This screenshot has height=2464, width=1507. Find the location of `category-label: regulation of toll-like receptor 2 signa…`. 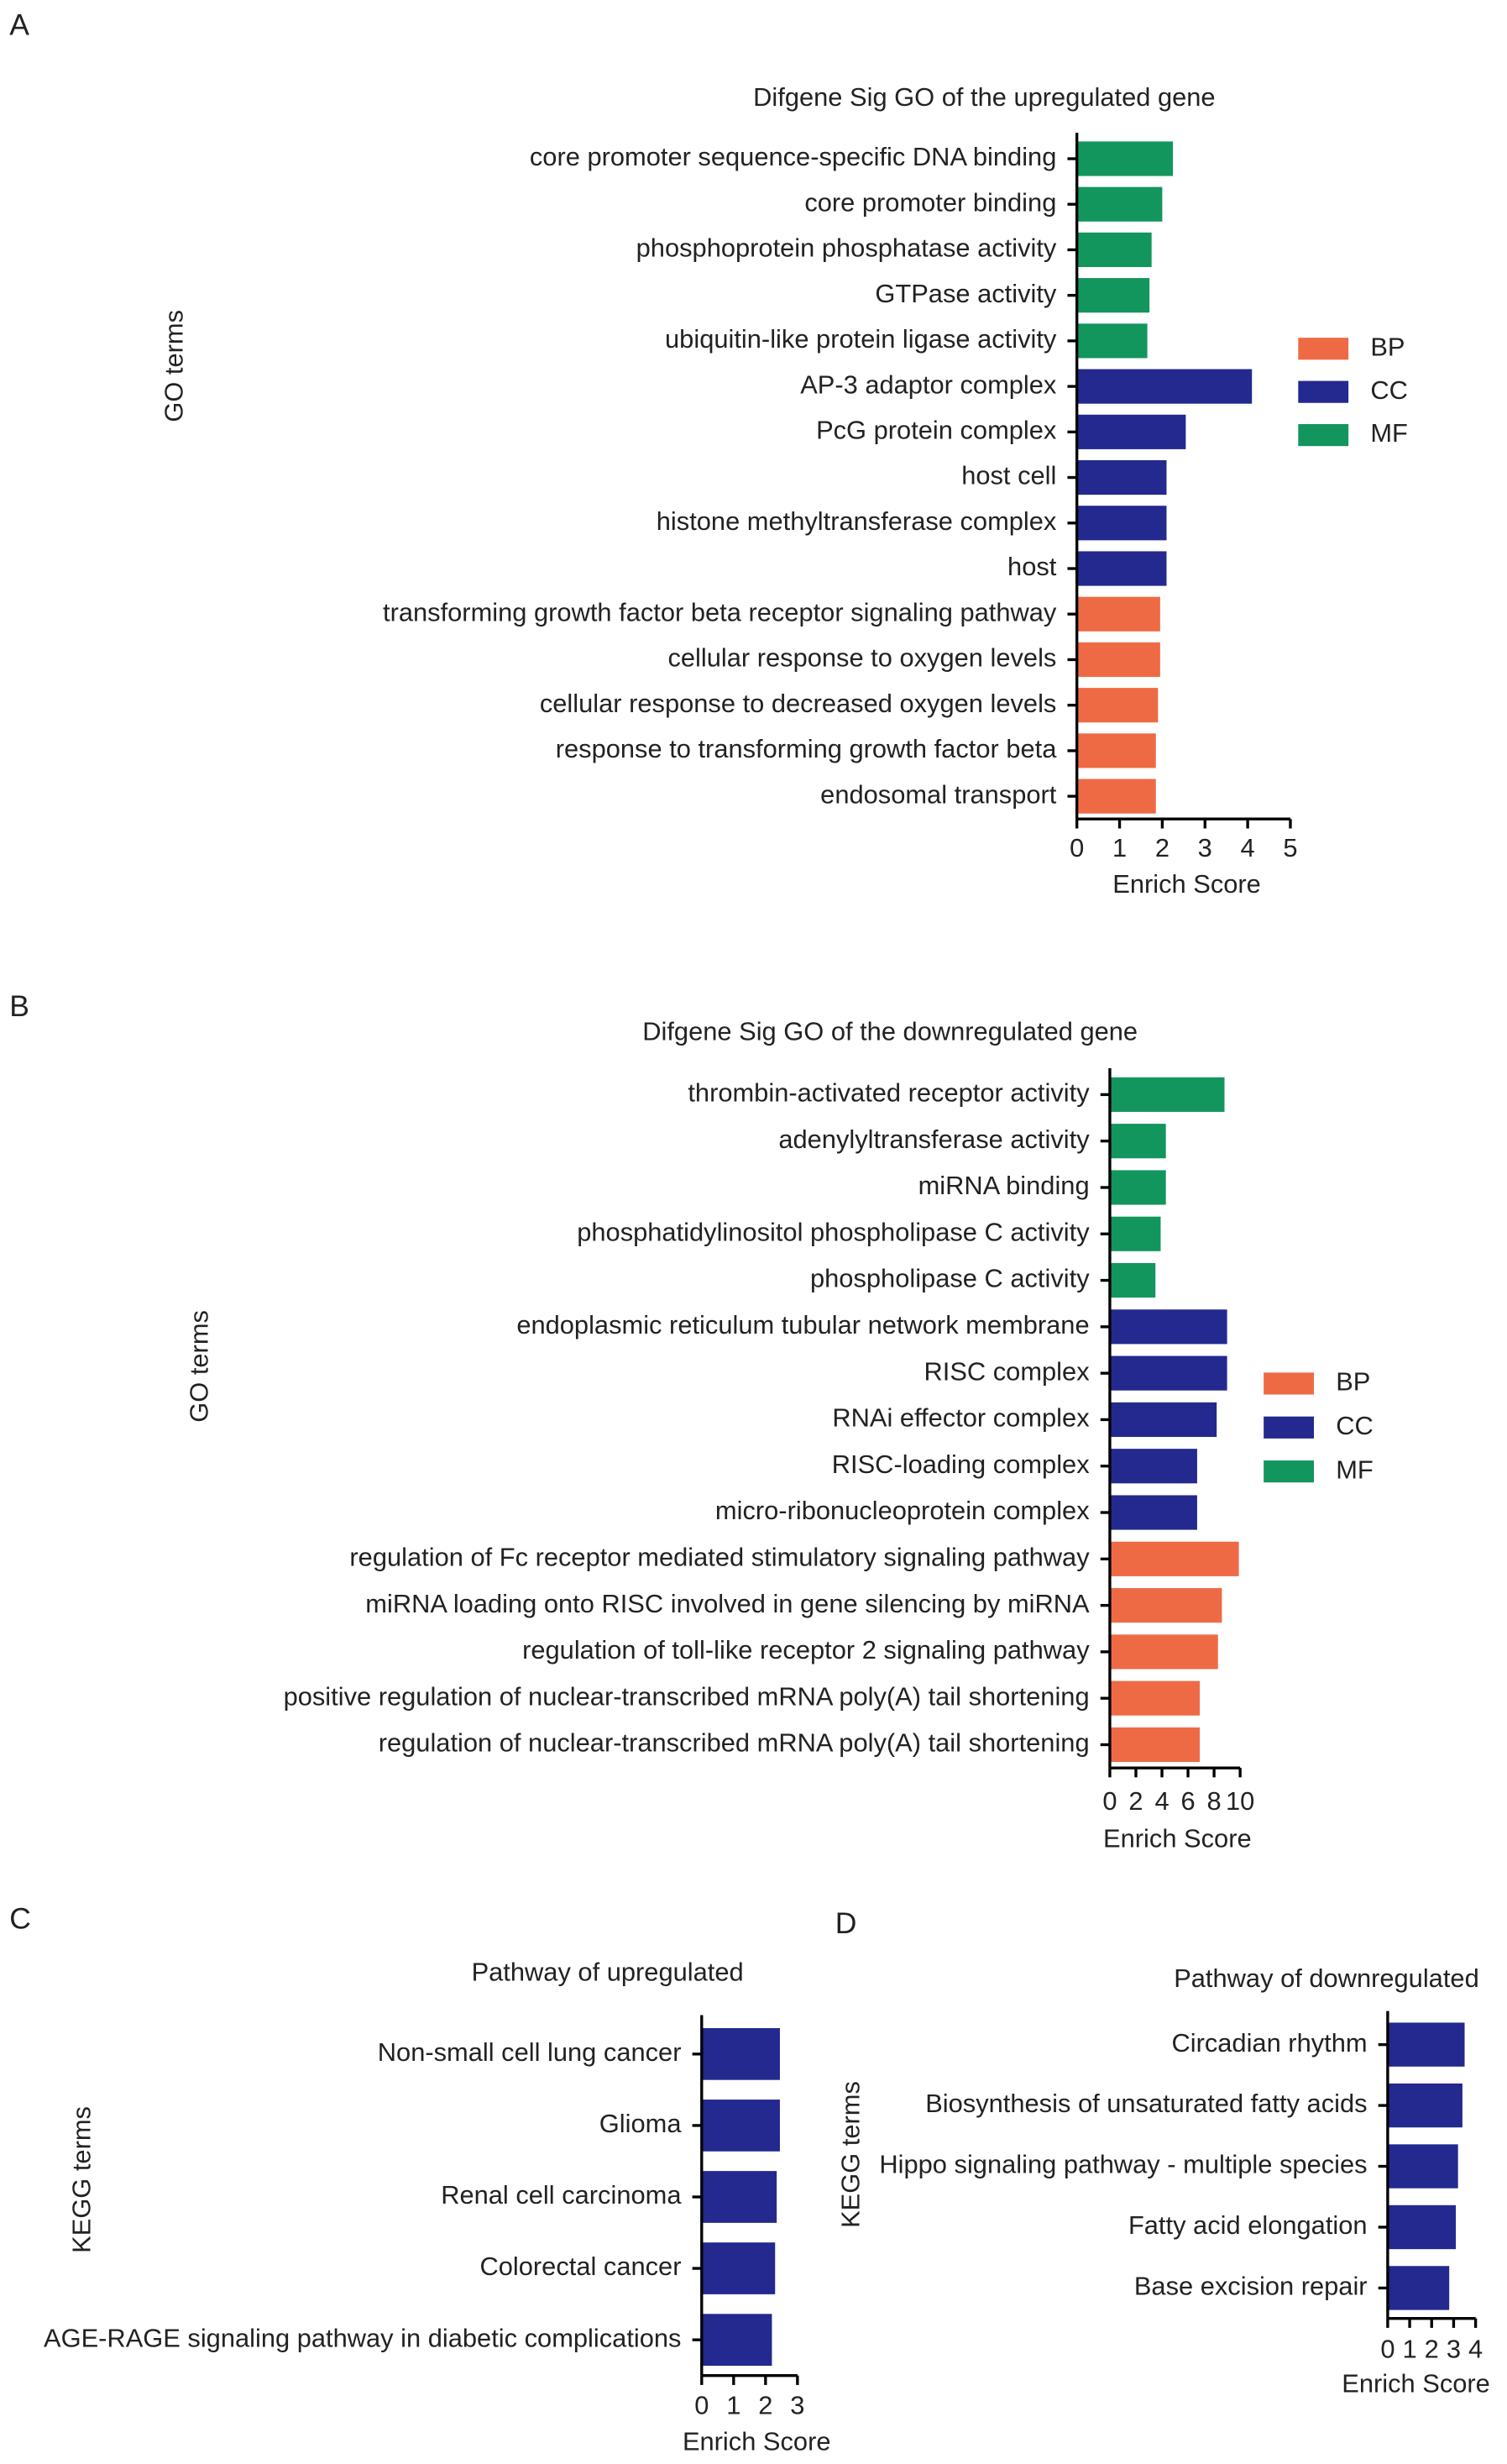

category-label: regulation of toll-like receptor 2 signa… is located at coordinates (806, 1650).